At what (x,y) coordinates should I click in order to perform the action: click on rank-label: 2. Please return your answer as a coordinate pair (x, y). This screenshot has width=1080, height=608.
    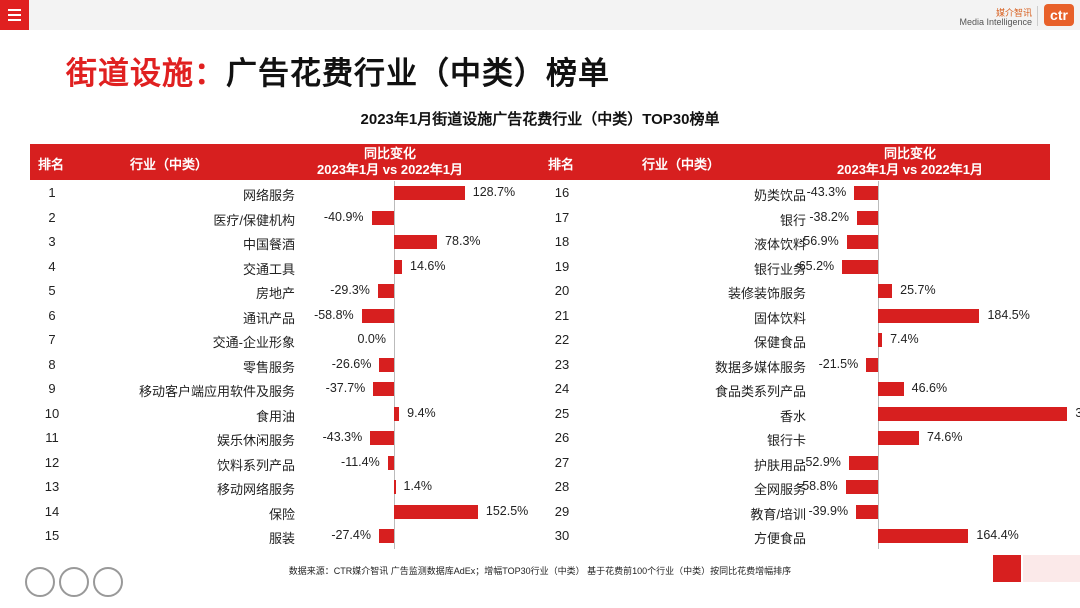
    Looking at the image, I should click on (52, 217).